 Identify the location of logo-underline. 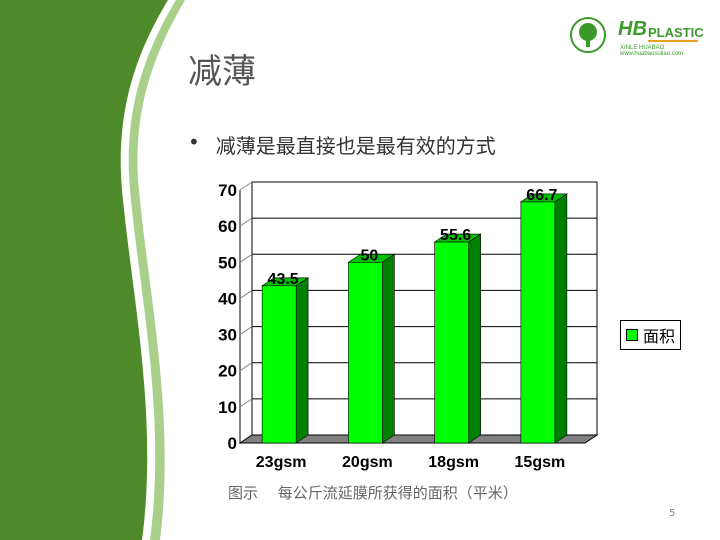
(673, 41).